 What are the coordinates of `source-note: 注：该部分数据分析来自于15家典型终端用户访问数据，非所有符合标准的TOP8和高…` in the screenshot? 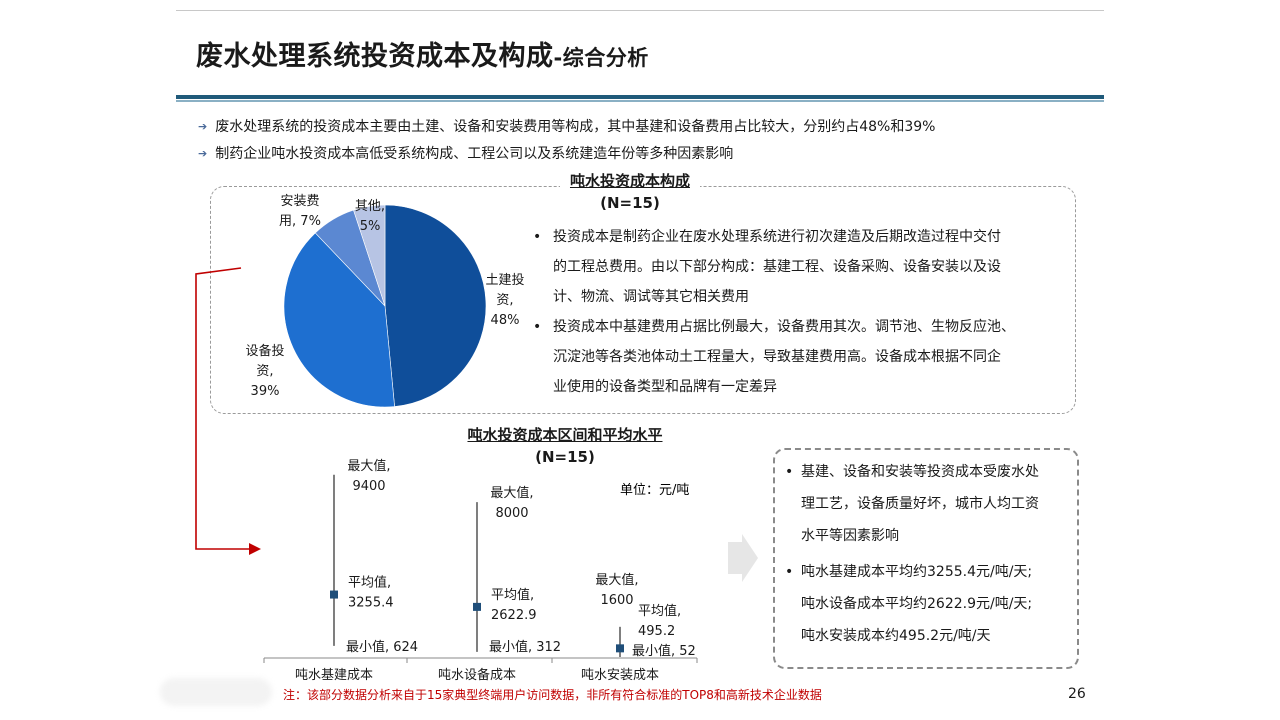 It's located at (552, 695).